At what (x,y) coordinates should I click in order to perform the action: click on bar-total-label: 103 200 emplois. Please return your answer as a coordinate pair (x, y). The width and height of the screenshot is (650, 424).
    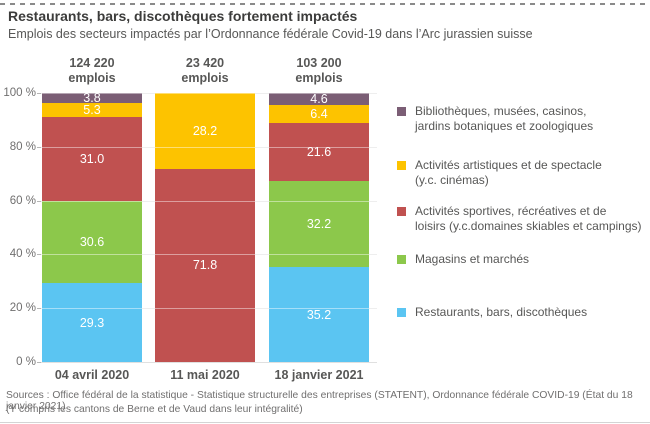
    Looking at the image, I should click on (319, 71).